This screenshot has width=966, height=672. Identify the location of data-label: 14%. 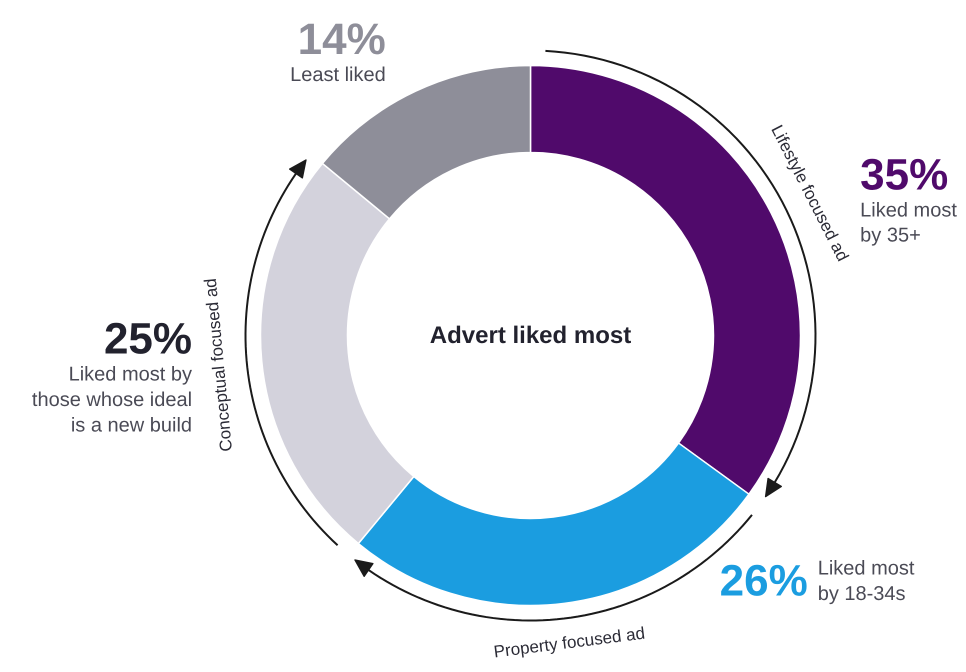
(342, 39).